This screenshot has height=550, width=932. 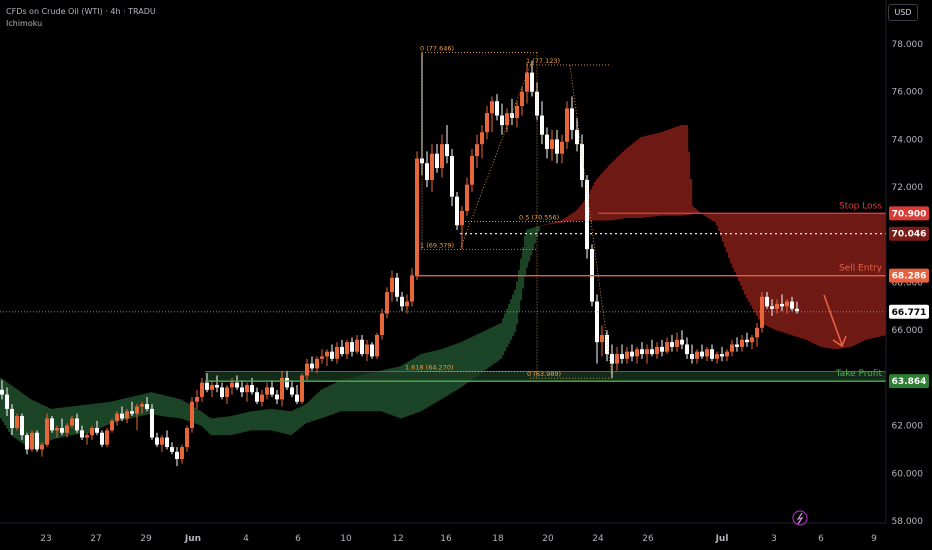 What do you see at coordinates (800, 518) in the screenshot?
I see `lightning-icon` at bounding box center [800, 518].